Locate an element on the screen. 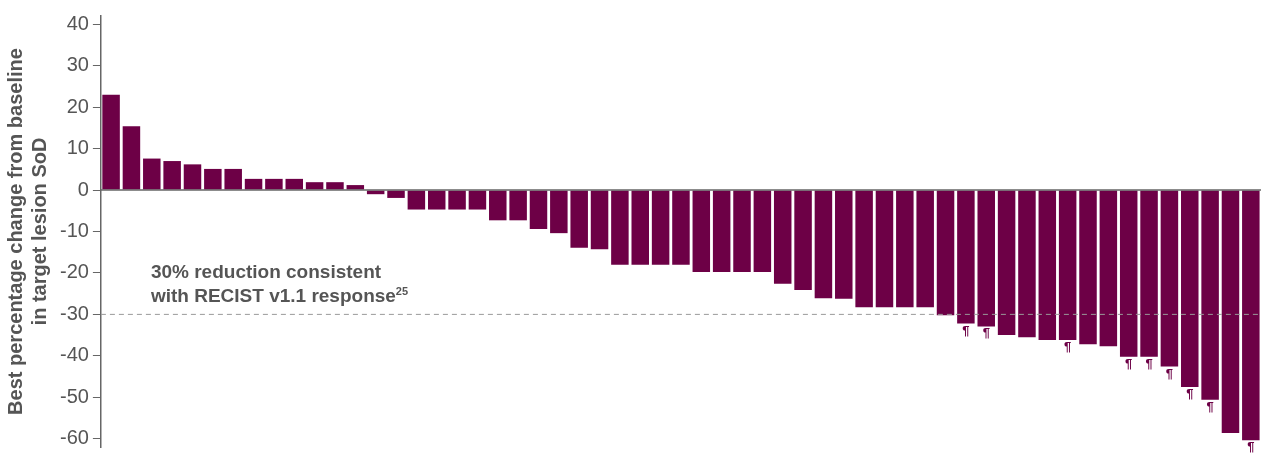 The height and width of the screenshot is (463, 1261). y-tick-label: -20 is located at coordinates (74, 271).